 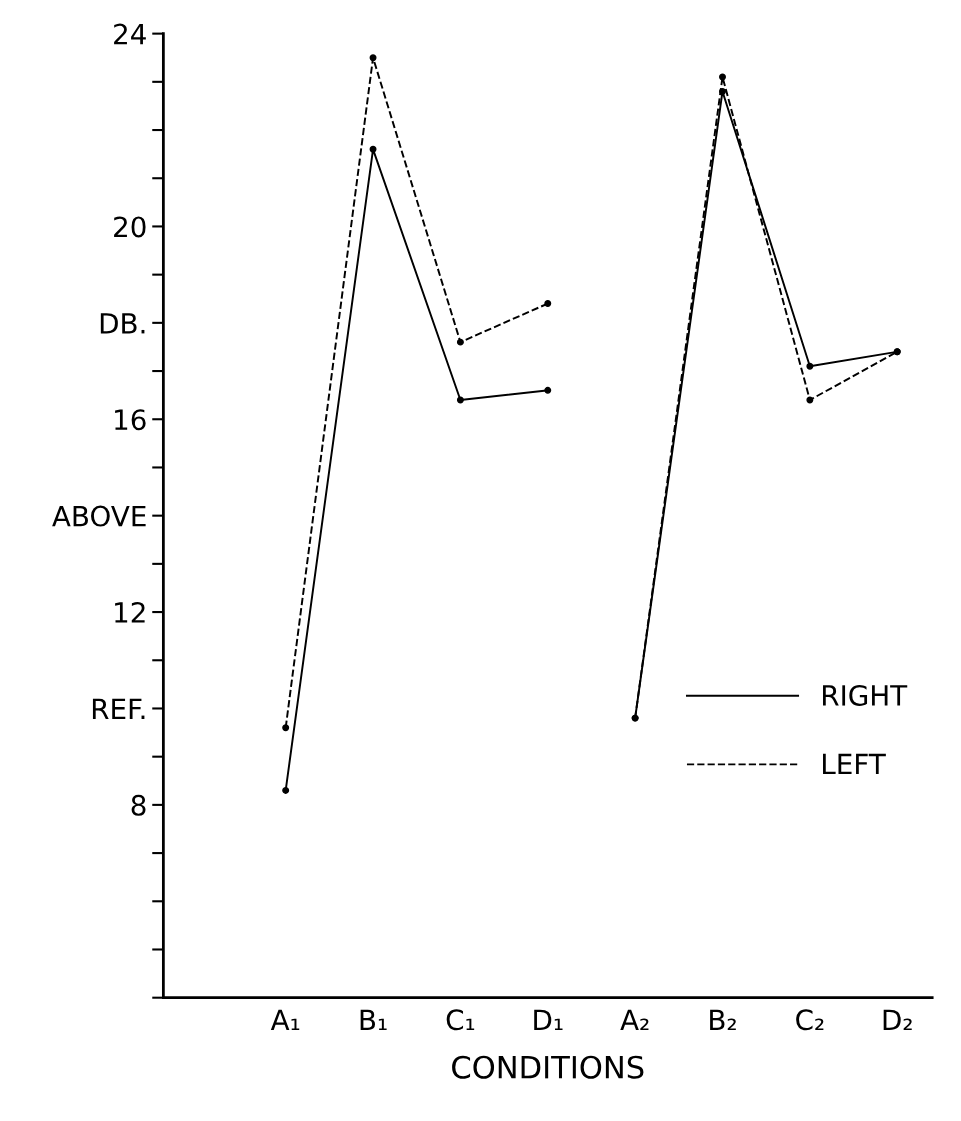 I want to click on y-tick-label: 20, so click(x=130, y=227).